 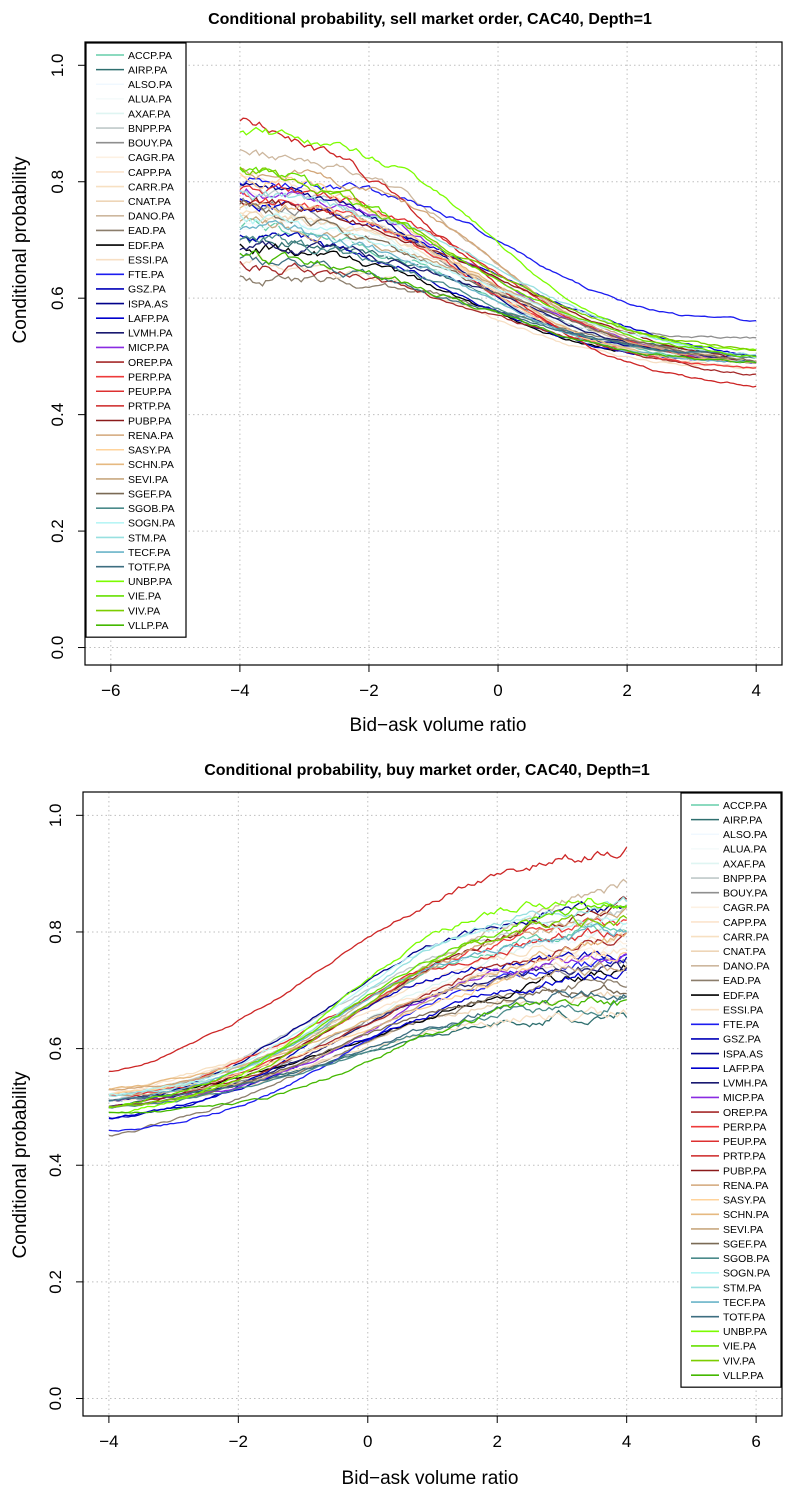 I want to click on series-line-pubp-pa, so click(x=498, y=280).